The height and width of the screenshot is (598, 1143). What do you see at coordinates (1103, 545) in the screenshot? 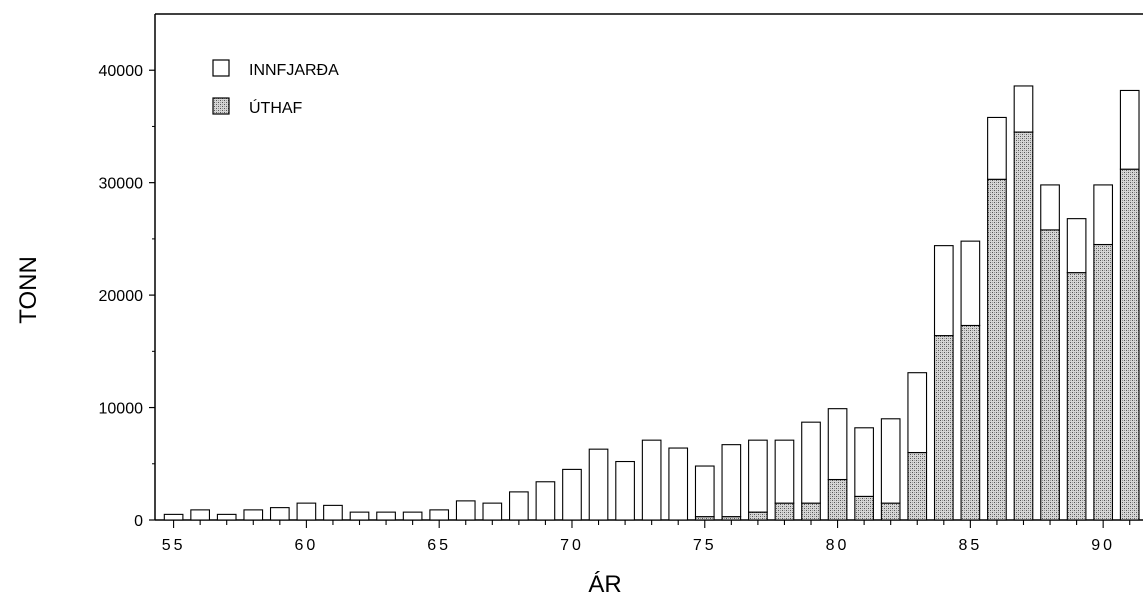
I see `x-tick-label: 90` at bounding box center [1103, 545].